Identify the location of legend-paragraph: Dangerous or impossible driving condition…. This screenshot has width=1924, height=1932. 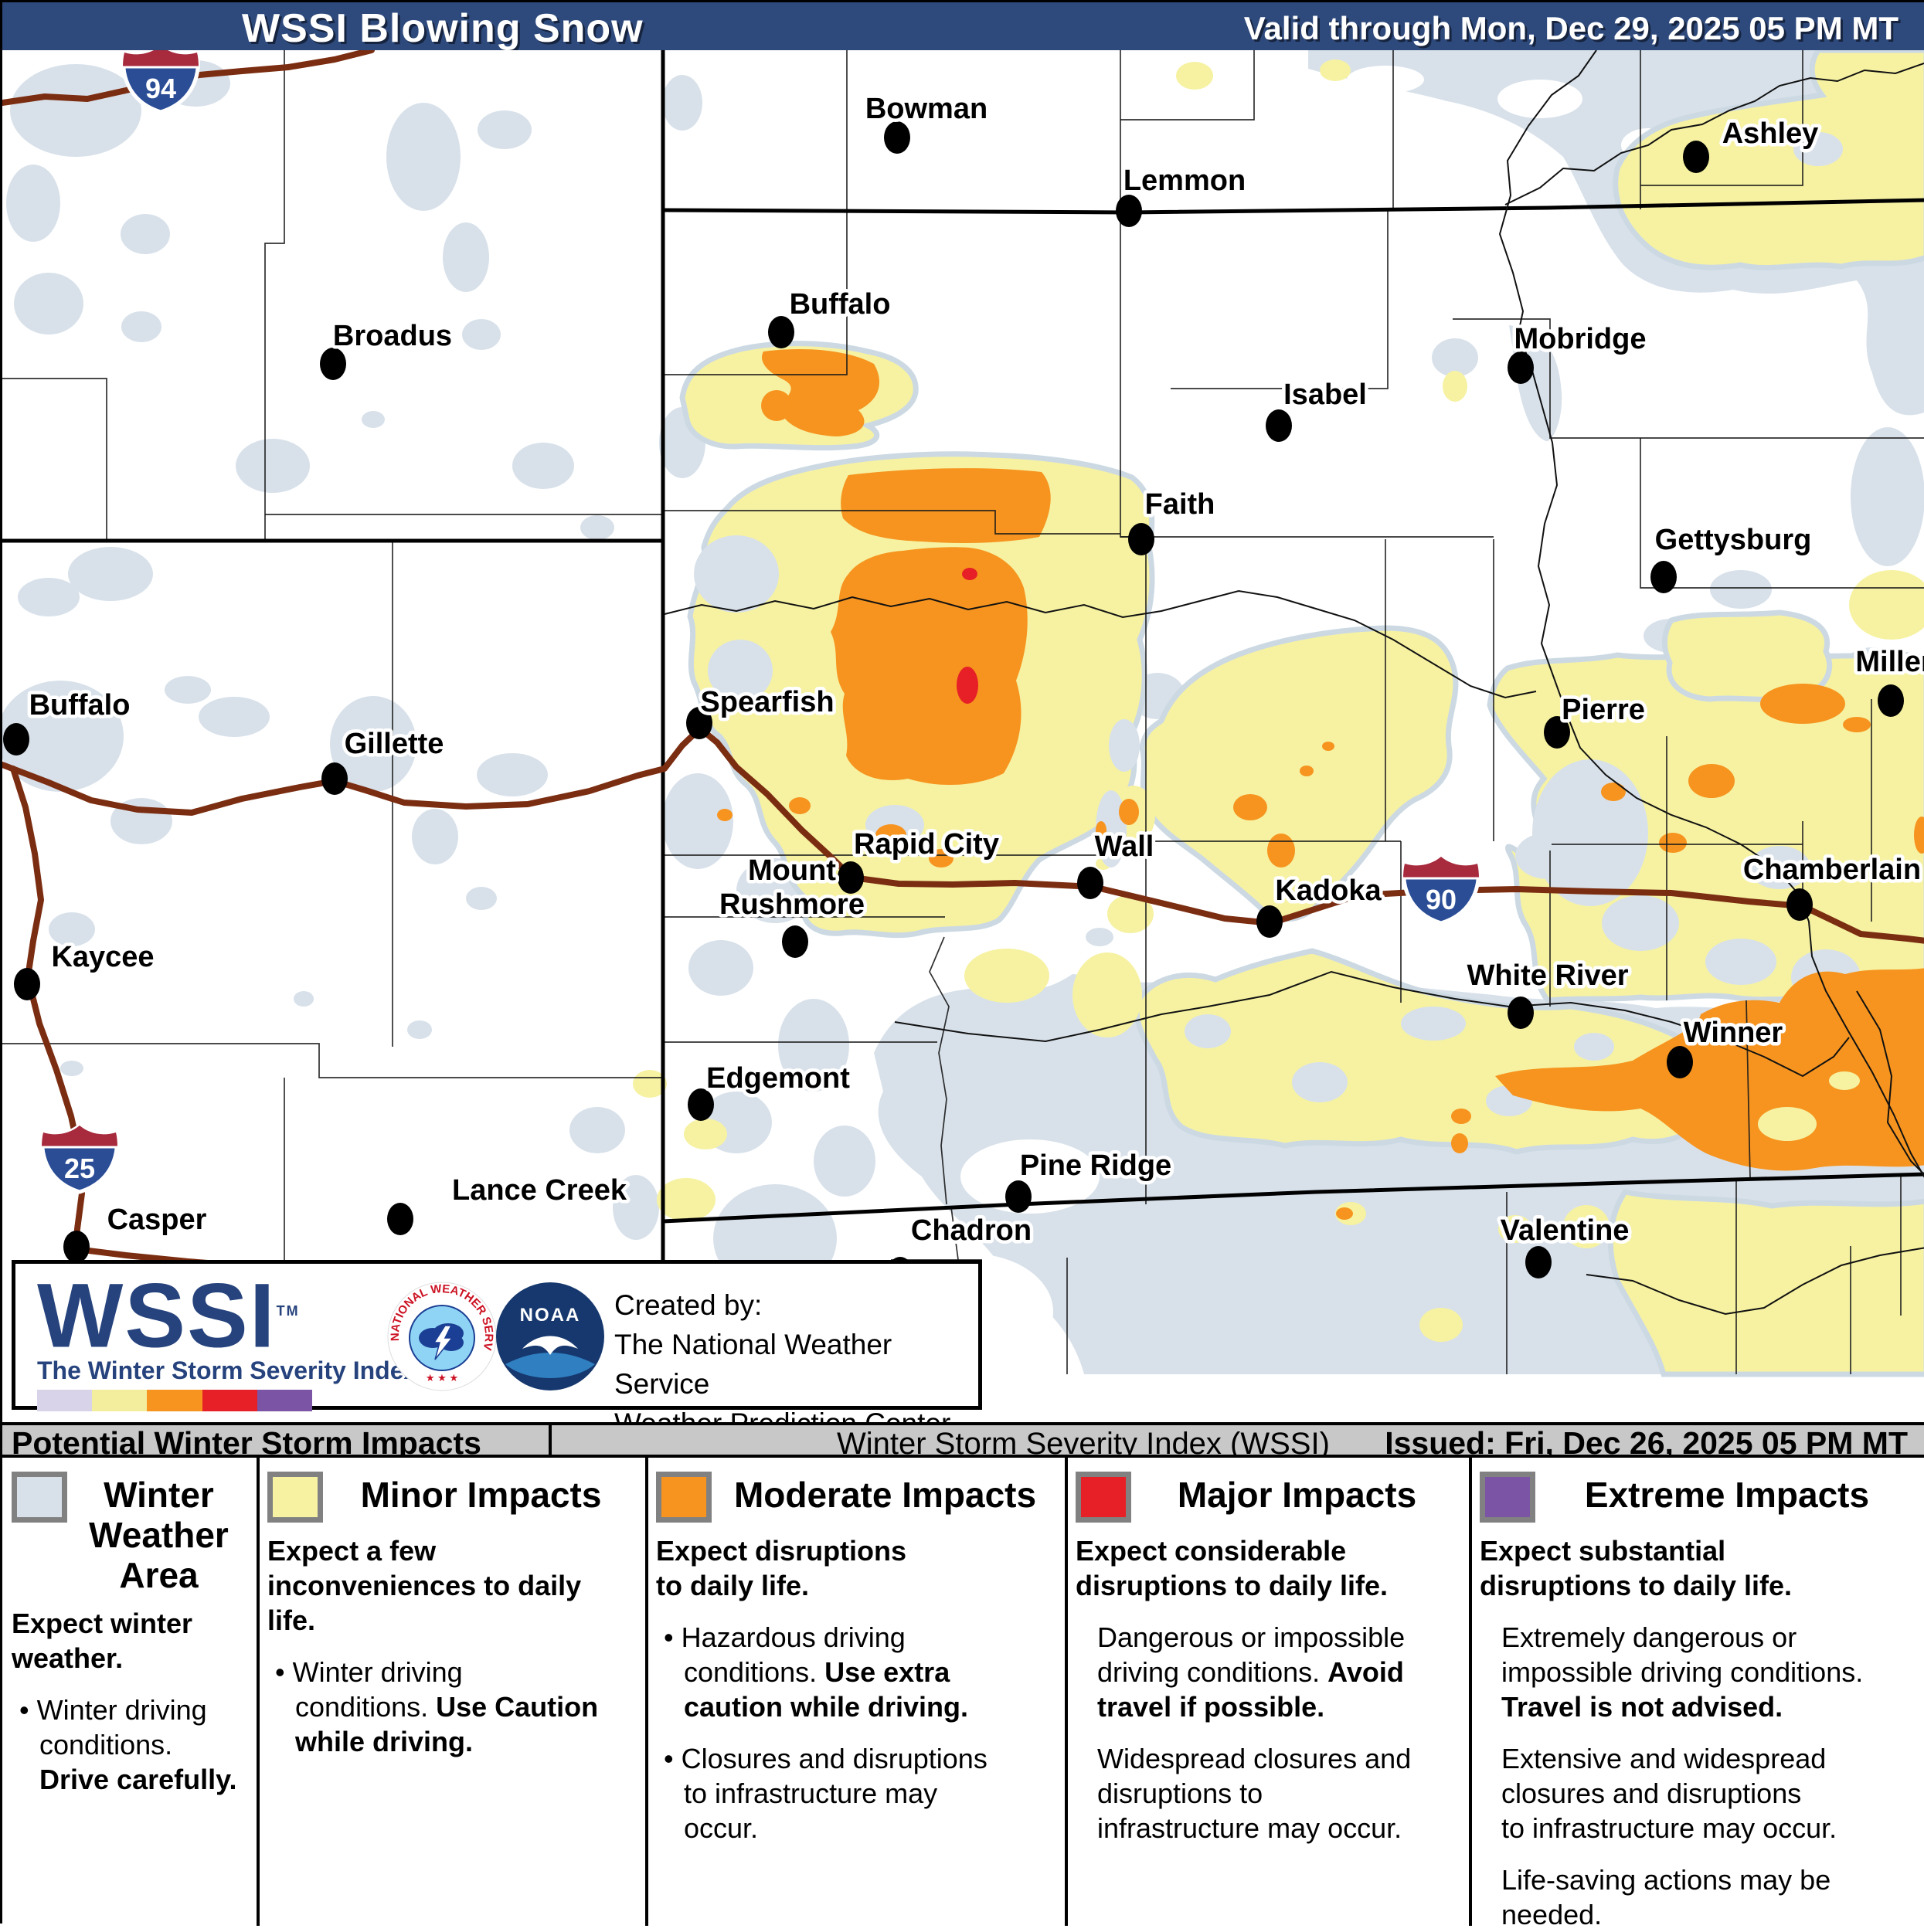
(1251, 1672).